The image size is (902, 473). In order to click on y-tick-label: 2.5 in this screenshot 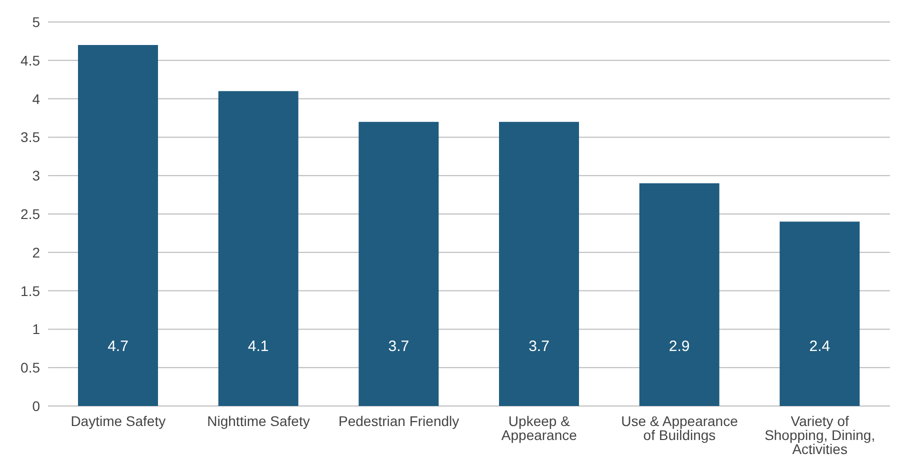, I will do `click(30, 214)`.